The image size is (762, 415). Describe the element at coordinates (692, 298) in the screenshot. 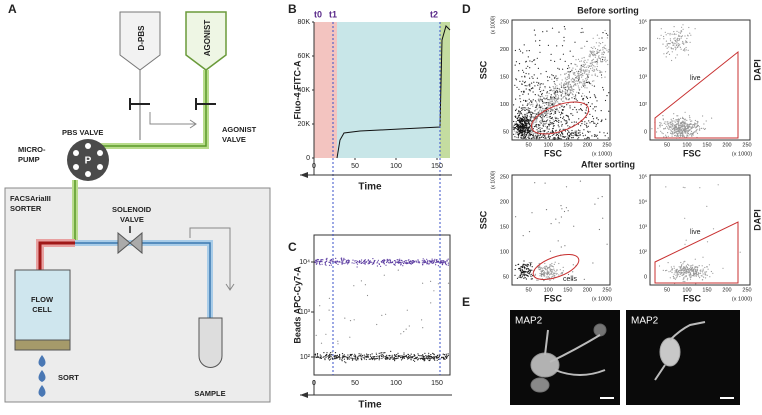

I see `x-axis-label: FSC` at that location.